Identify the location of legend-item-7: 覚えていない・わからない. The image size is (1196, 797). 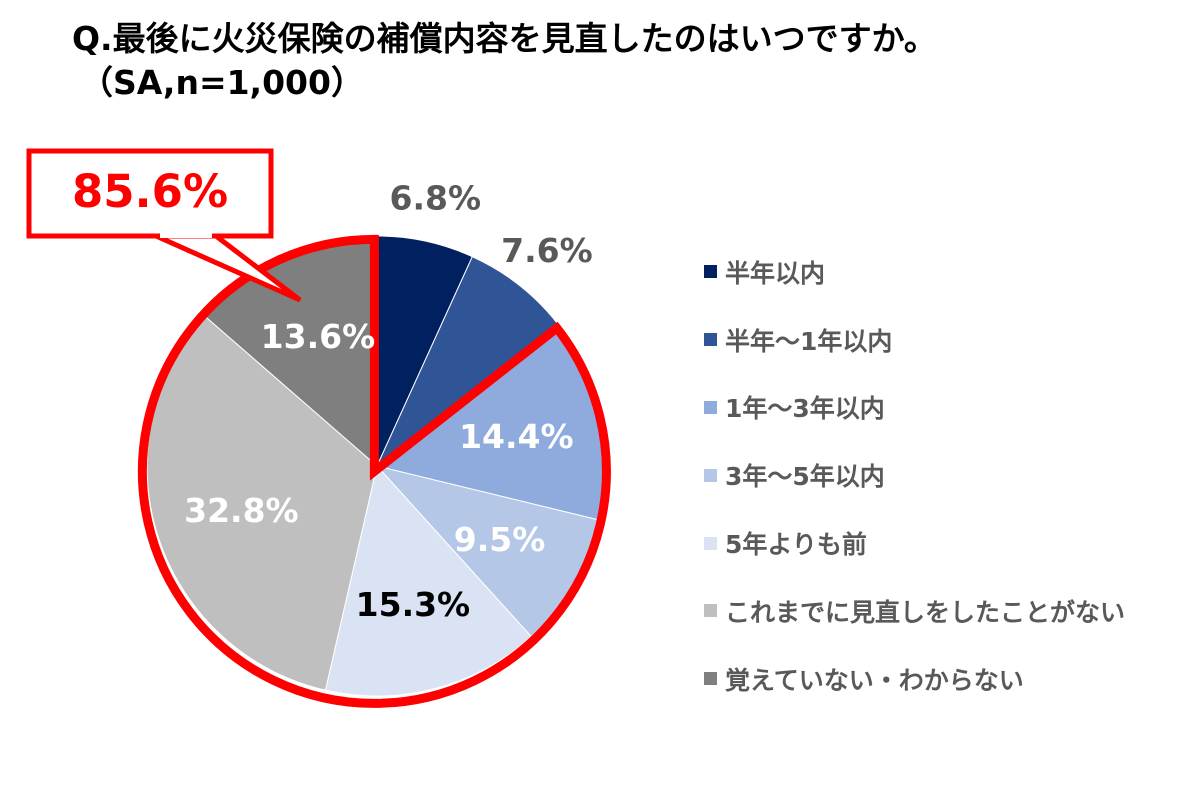
(914, 679).